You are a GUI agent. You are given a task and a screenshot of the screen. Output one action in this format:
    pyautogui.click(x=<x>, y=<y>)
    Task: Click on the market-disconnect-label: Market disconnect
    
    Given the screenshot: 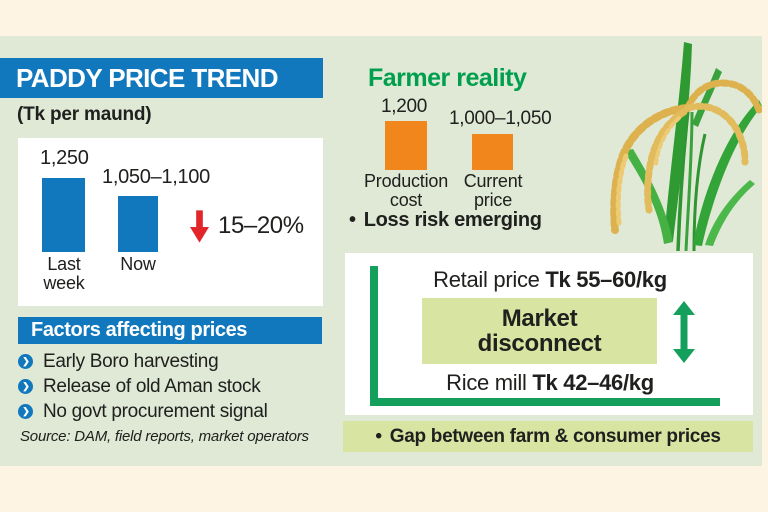 What is the action you would take?
    pyautogui.click(x=539, y=331)
    